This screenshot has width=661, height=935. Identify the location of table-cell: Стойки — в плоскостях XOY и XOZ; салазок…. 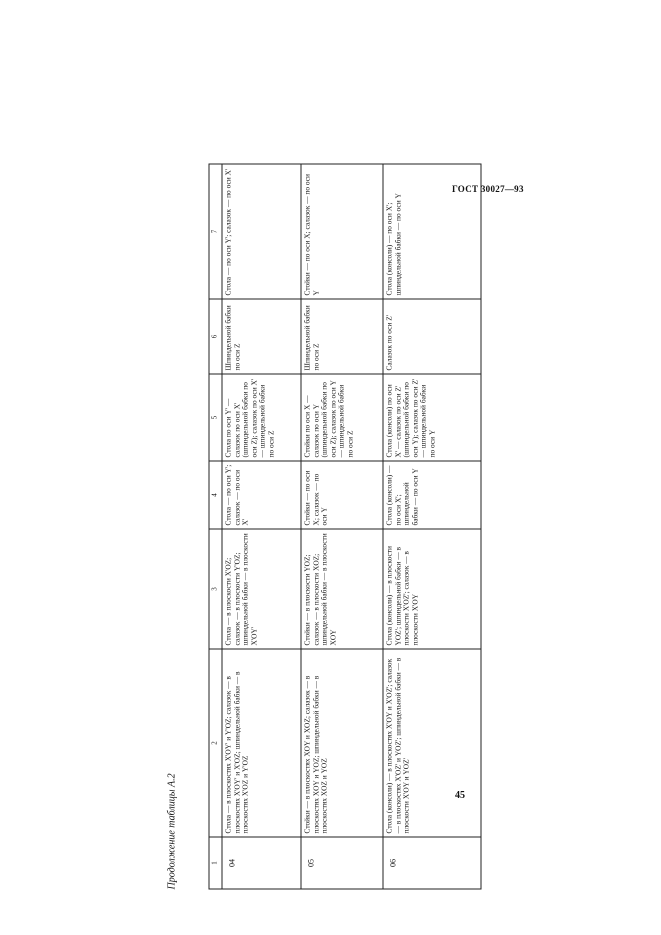
(342, 743).